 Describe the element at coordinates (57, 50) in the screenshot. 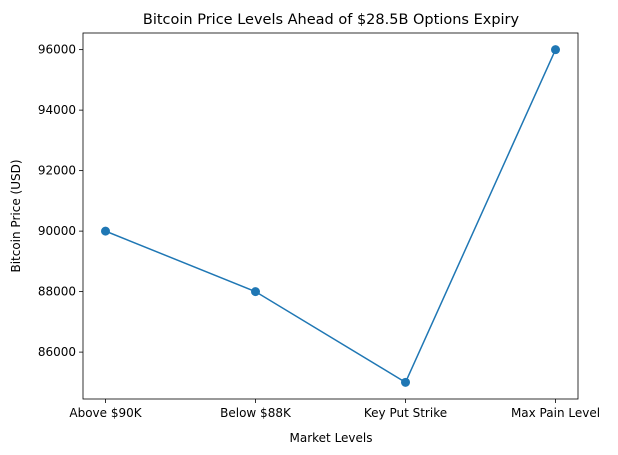

I see `y-tick-label: 96000` at that location.